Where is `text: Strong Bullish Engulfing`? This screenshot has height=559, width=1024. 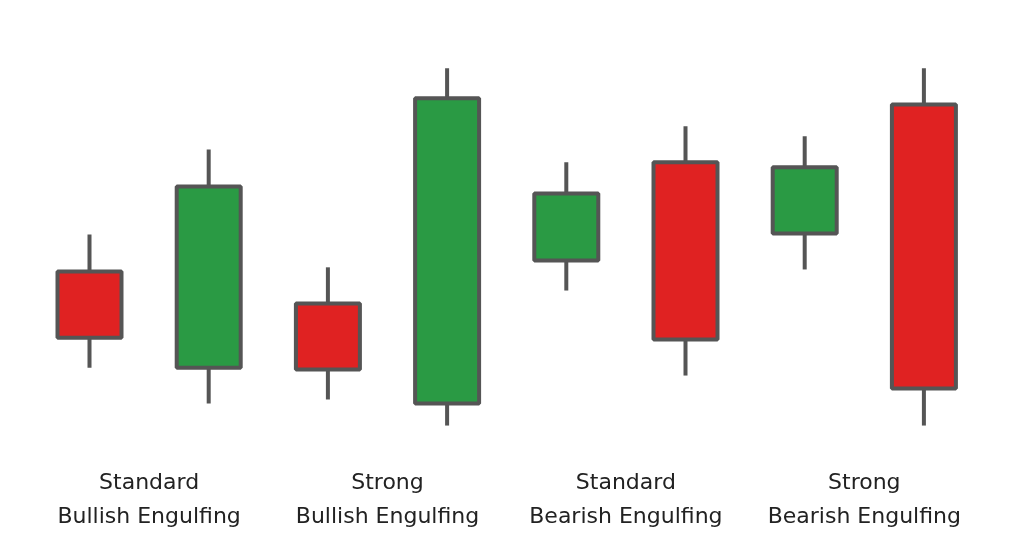
text: Strong Bullish Engulfing is located at coordinates (387, 499).